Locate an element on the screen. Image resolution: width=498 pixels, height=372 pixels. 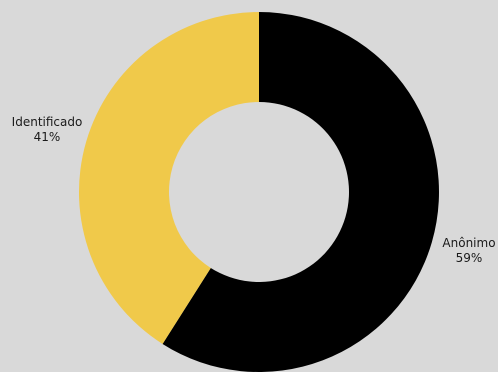
slice-label-name: Anônimo is located at coordinates (468, 243).